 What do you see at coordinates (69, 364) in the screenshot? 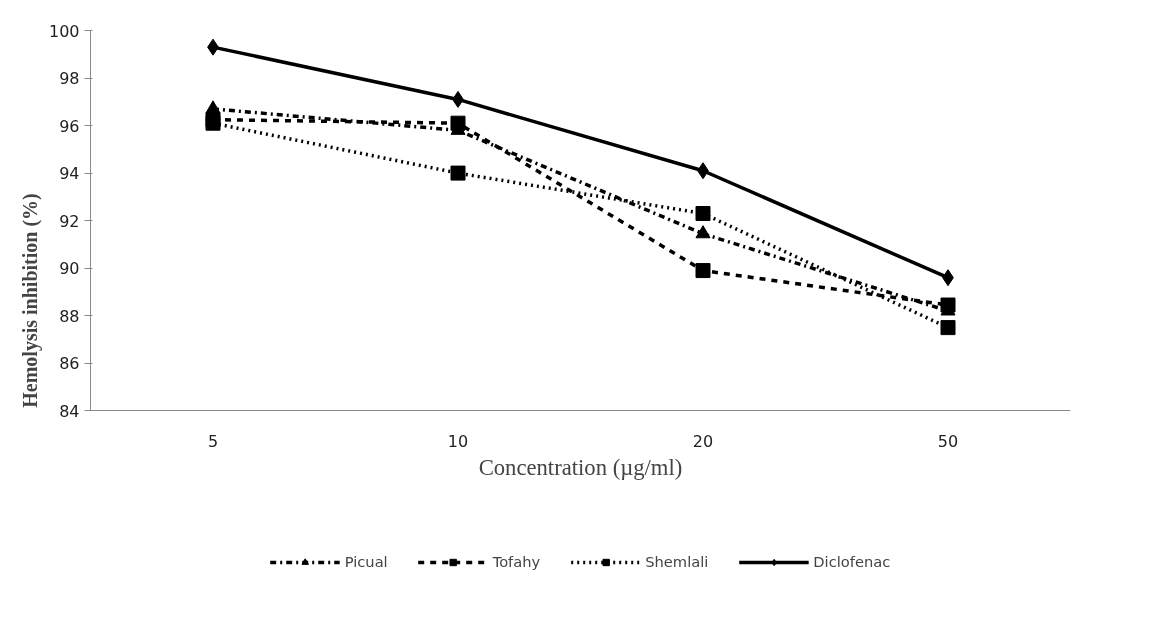
I see `y-tick-label: 86` at bounding box center [69, 364].